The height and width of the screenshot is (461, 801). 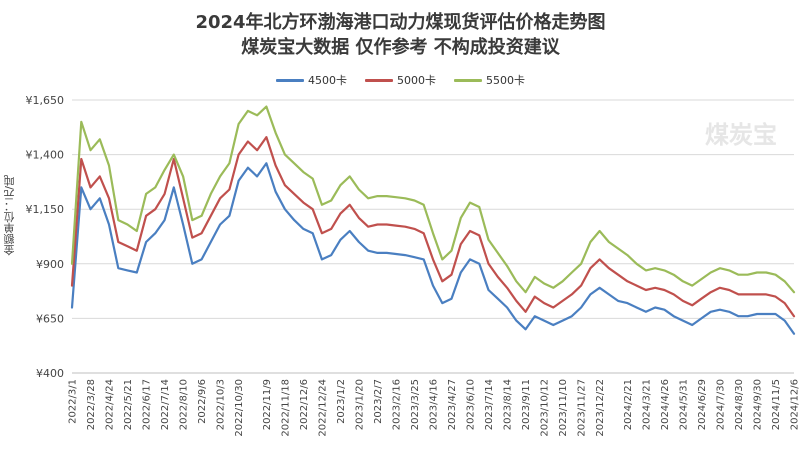 I want to click on x-tick-label: 2022/3/1, so click(x=73, y=401).